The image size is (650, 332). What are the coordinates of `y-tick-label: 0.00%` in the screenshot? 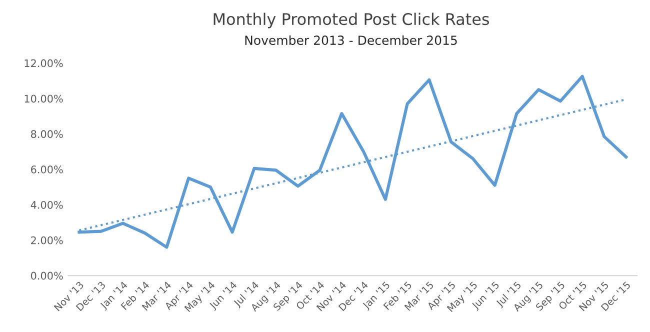 It's located at (46, 276).